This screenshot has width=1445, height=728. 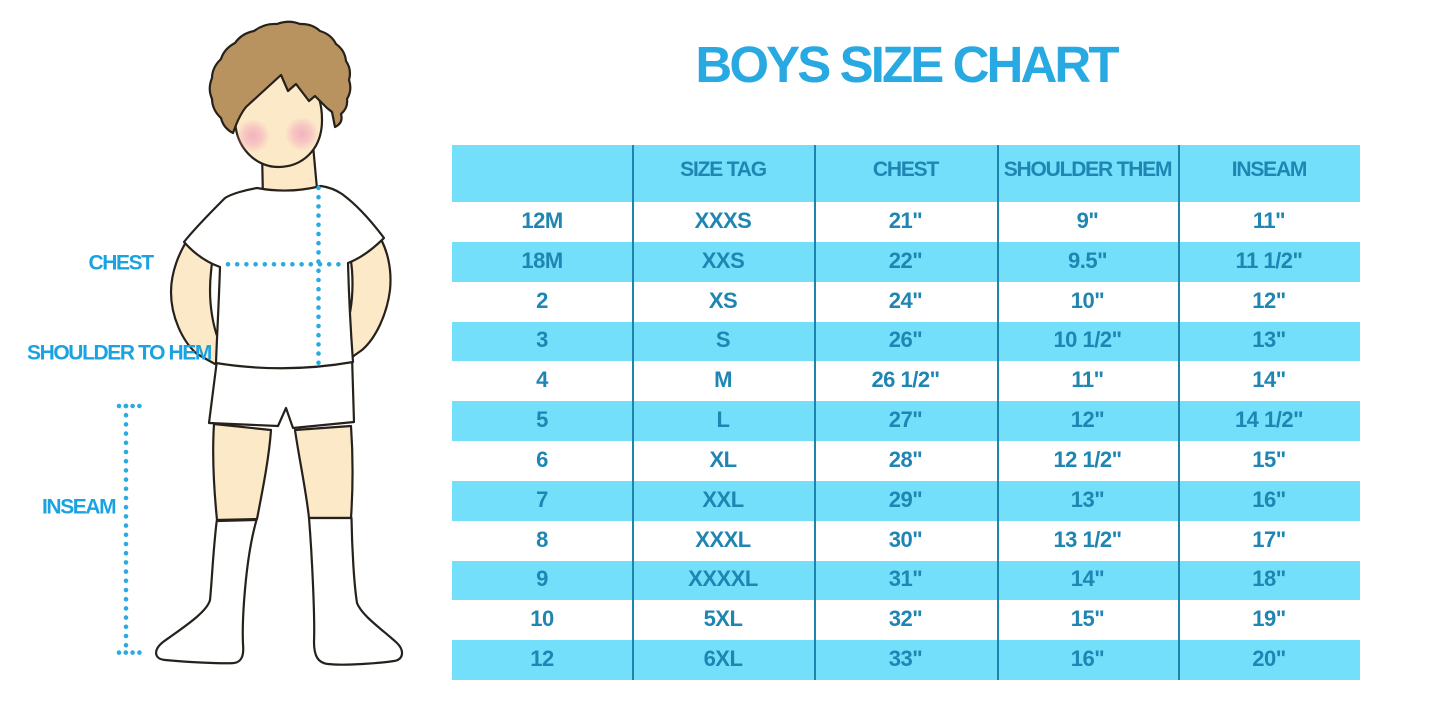 What do you see at coordinates (122, 263) in the screenshot?
I see `svg-text: CHEST` at bounding box center [122, 263].